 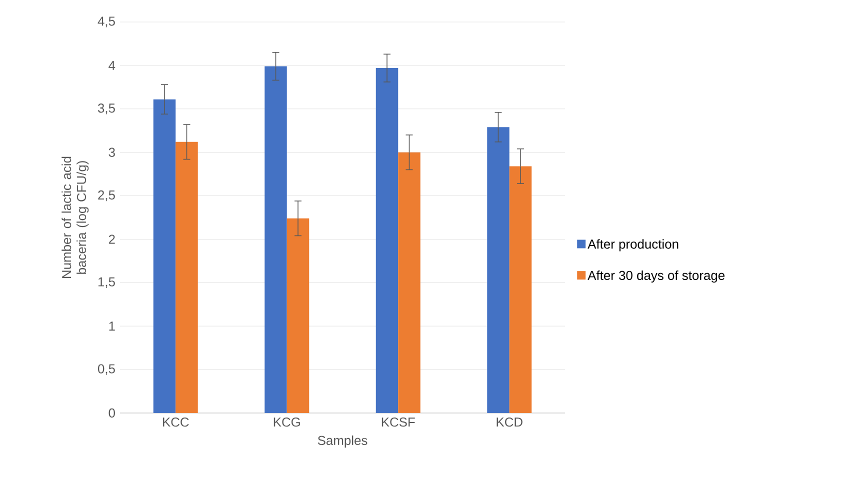 I want to click on y-tick-label: 4,5, so click(x=106, y=22).